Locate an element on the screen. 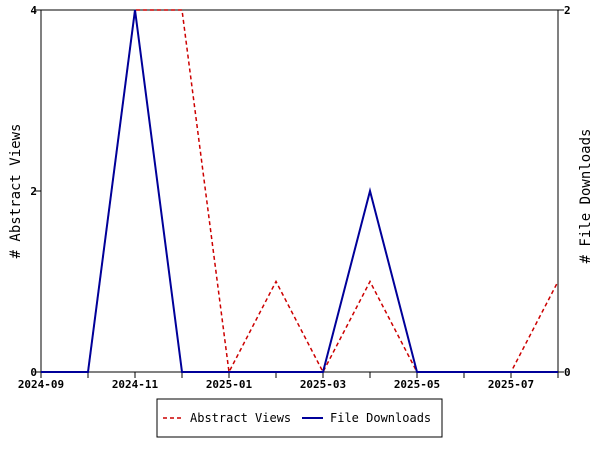  y-right-tick-label-2: 2 is located at coordinates (567, 10).